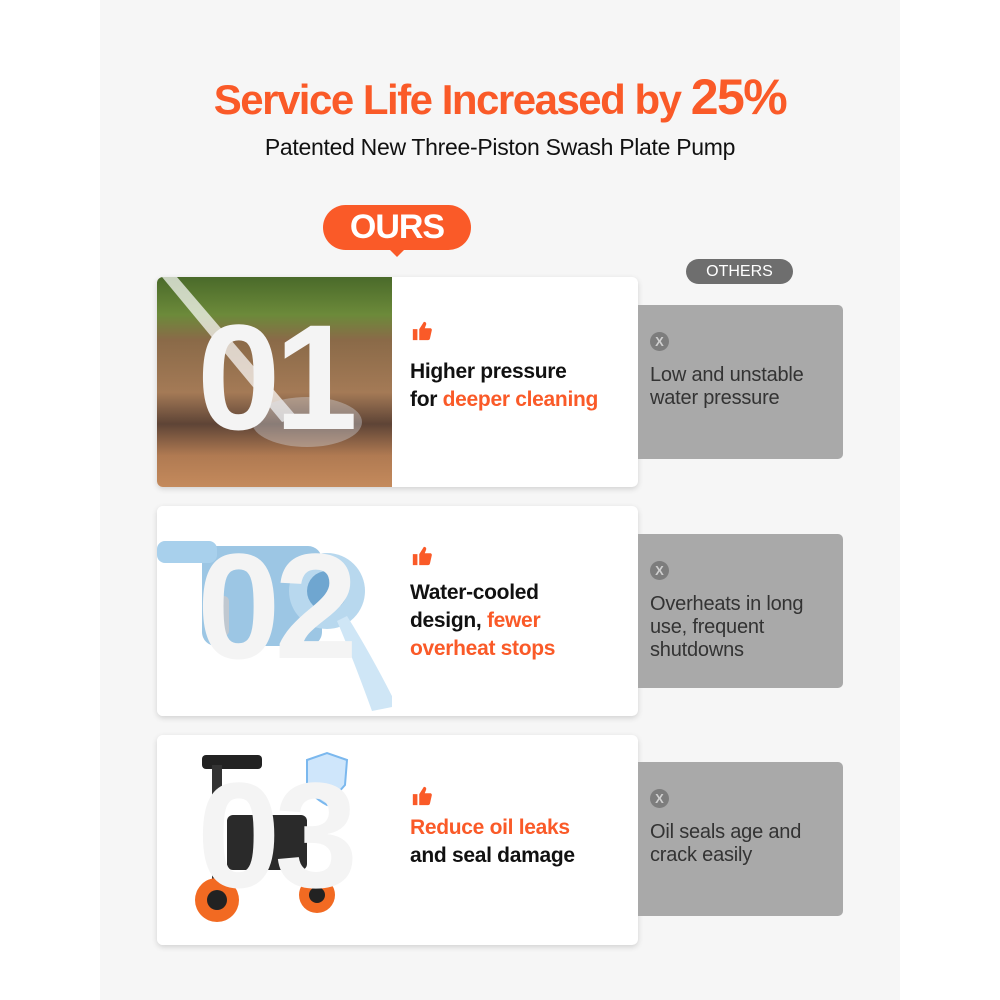 The height and width of the screenshot is (1000, 1000). I want to click on others-card-1: X Low and unstable water pressure, so click(740, 382).